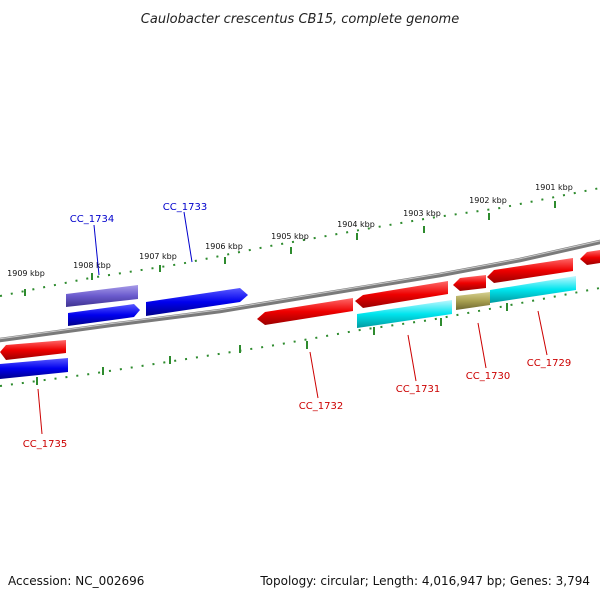  Describe the element at coordinates (305, 311) in the screenshot. I see `gene-cc-1732-cds` at that location.